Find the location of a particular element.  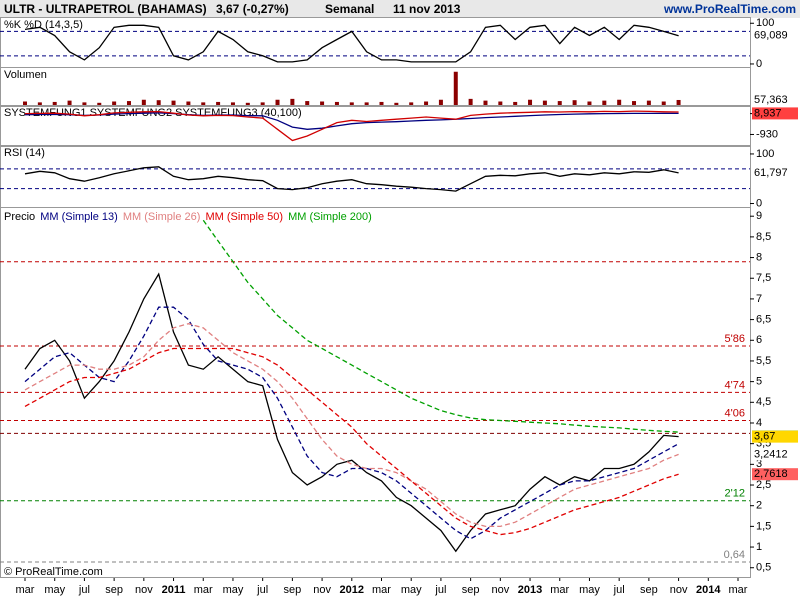

value-label: 69,089 is located at coordinates (771, 36).